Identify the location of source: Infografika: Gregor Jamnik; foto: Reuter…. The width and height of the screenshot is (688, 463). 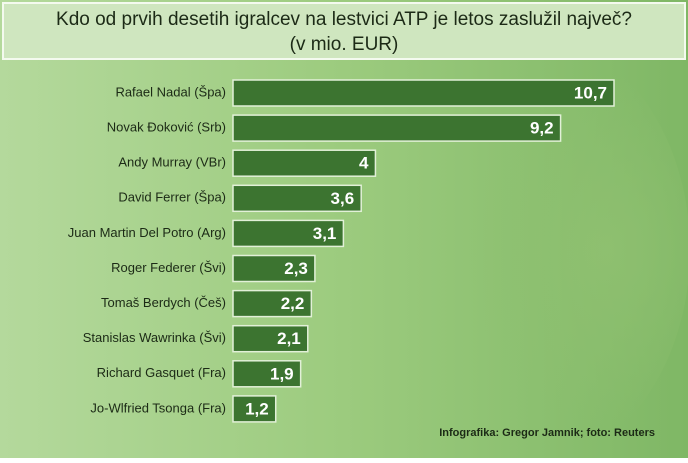
(547, 433).